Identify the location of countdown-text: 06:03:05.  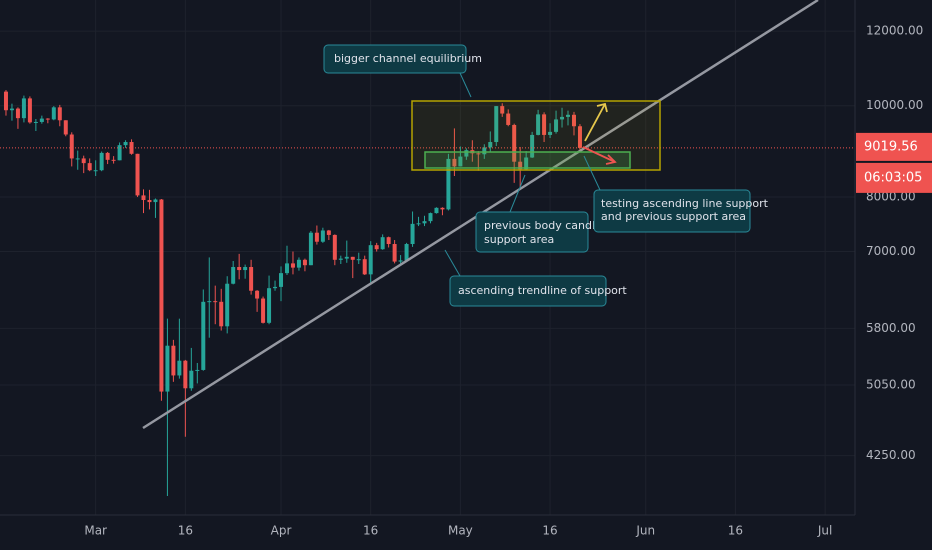
(893, 177).